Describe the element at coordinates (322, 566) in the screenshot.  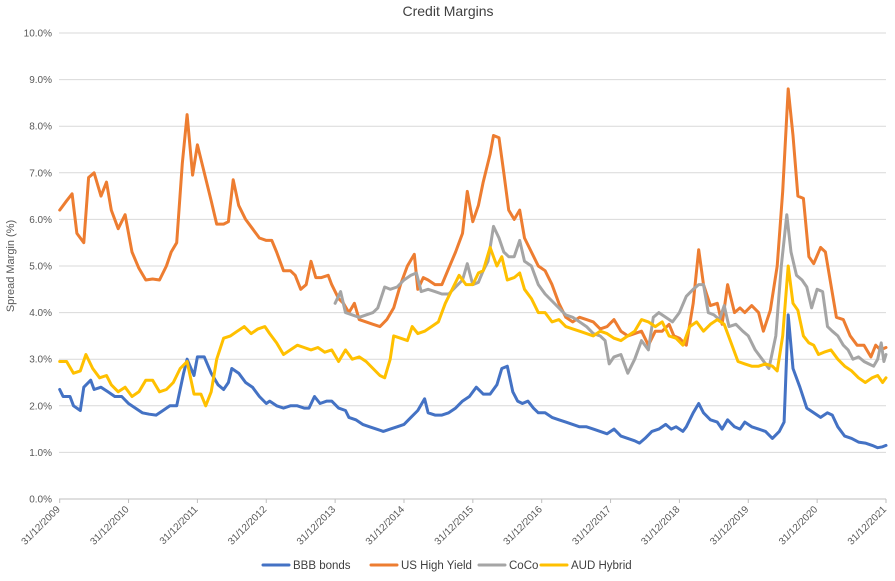
I see `legend-label-bbb-bonds: BBB bonds` at that location.